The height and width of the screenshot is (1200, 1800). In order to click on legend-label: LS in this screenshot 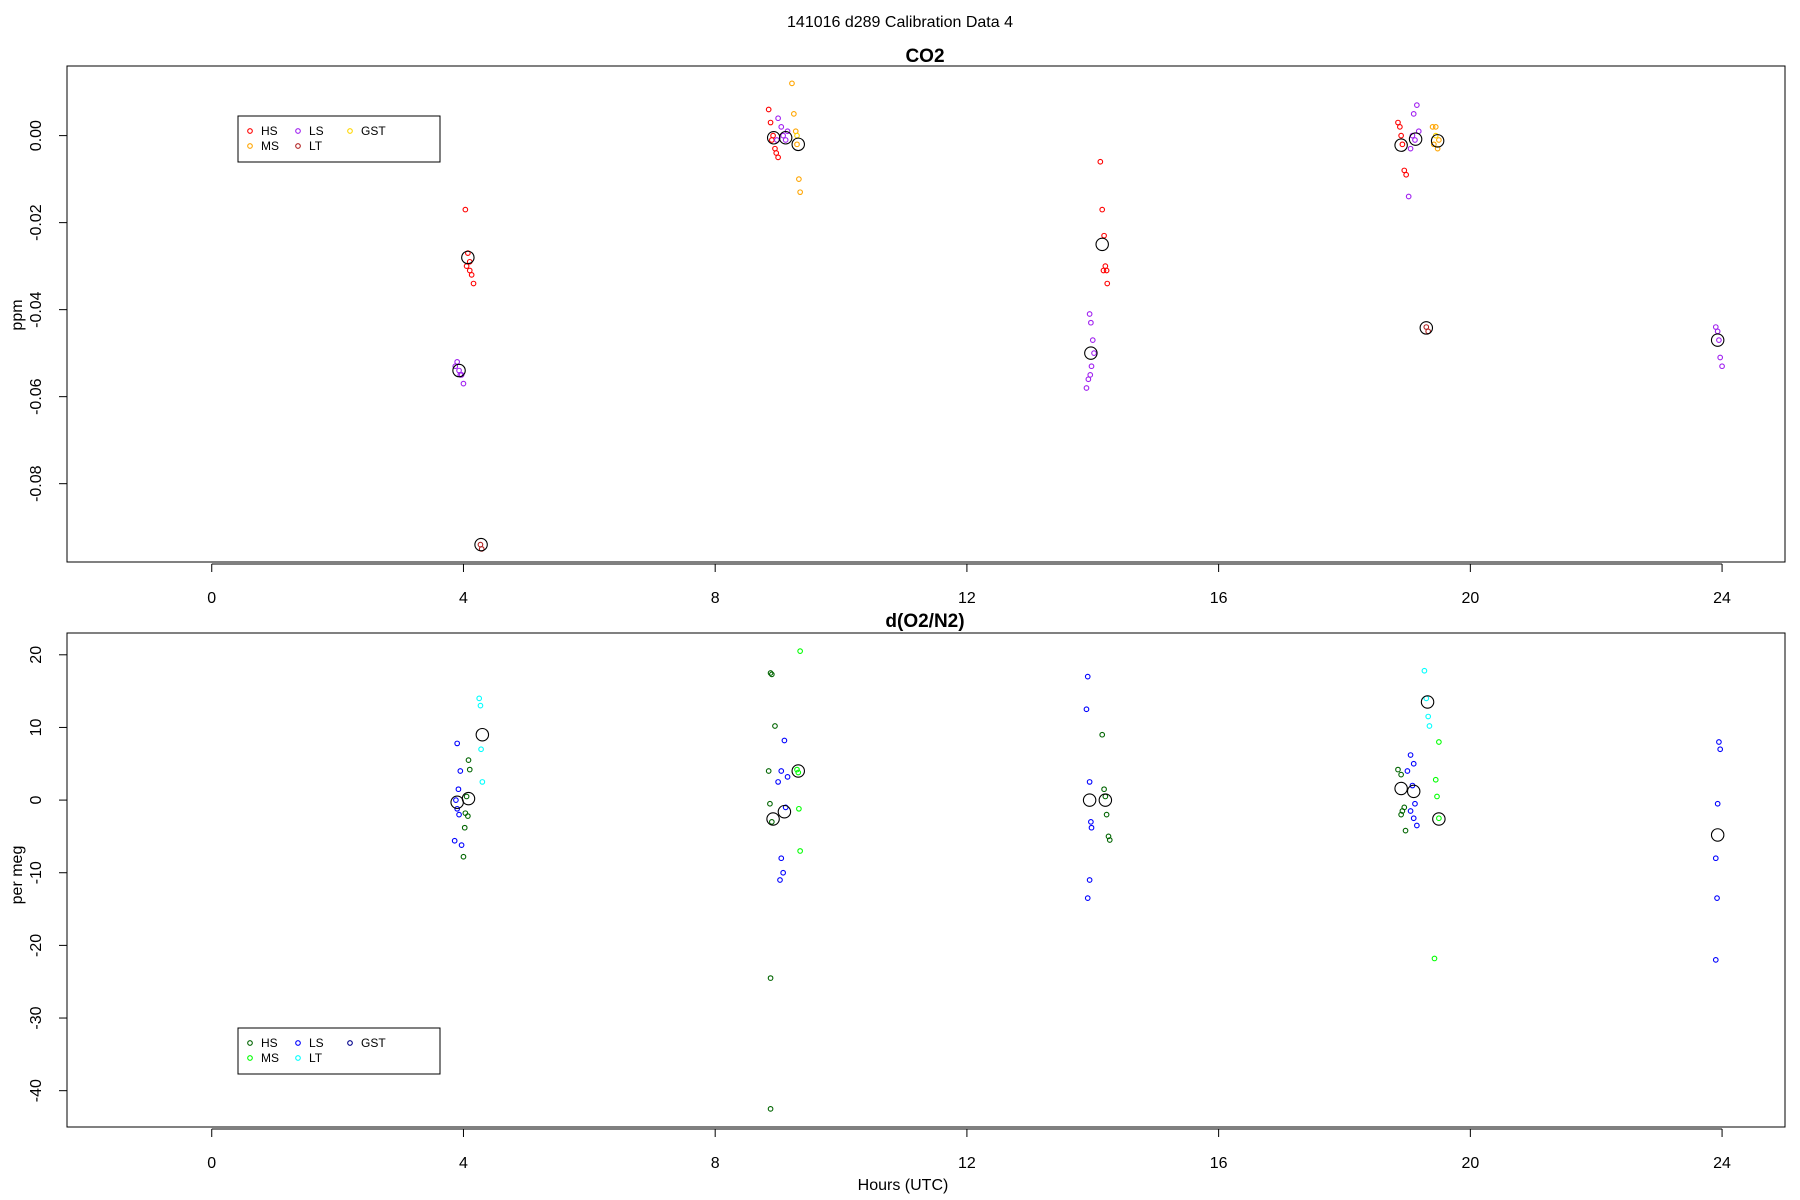, I will do `click(316, 1043)`.